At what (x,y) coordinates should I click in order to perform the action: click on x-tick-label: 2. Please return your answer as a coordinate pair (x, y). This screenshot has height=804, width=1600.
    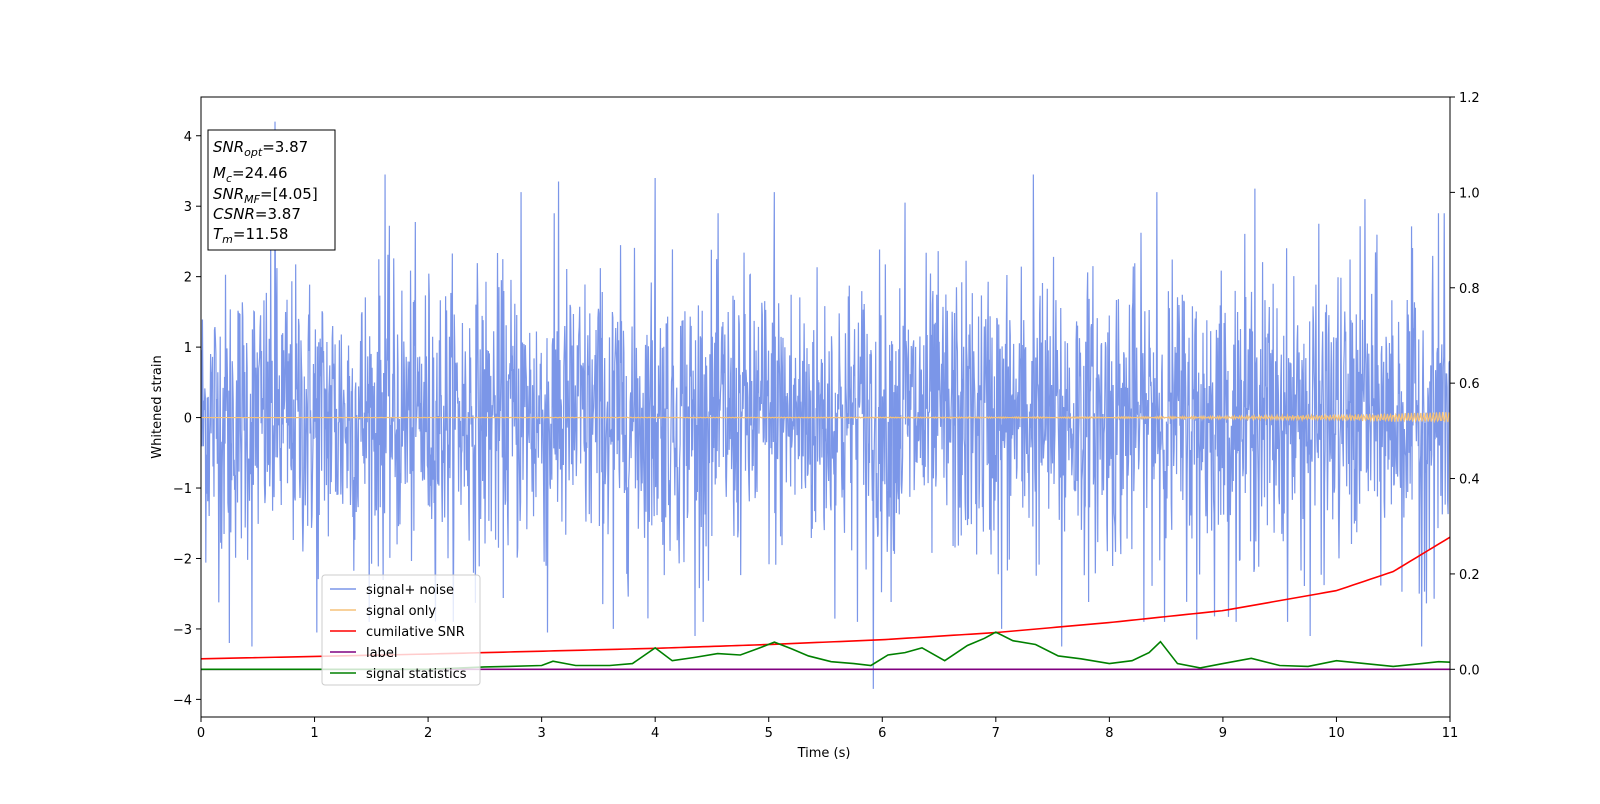
    Looking at the image, I should click on (428, 733).